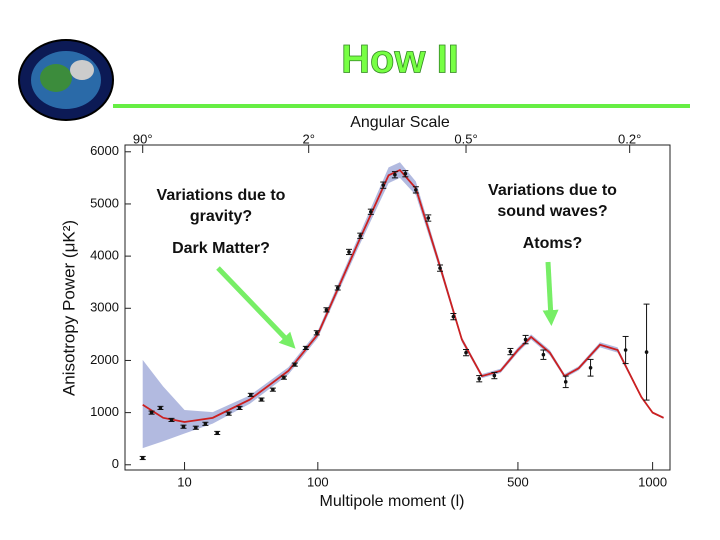 This screenshot has width=720, height=540. What do you see at coordinates (221, 248) in the screenshot?
I see `annotation: Dark Matter?` at bounding box center [221, 248].